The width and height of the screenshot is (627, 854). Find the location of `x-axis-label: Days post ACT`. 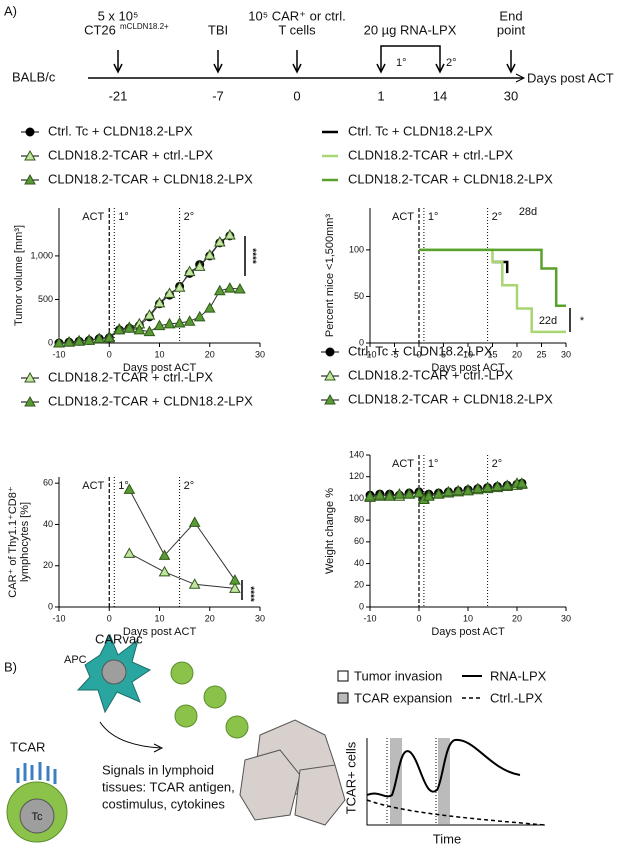

x-axis-label: Days post ACT is located at coordinates (160, 368).